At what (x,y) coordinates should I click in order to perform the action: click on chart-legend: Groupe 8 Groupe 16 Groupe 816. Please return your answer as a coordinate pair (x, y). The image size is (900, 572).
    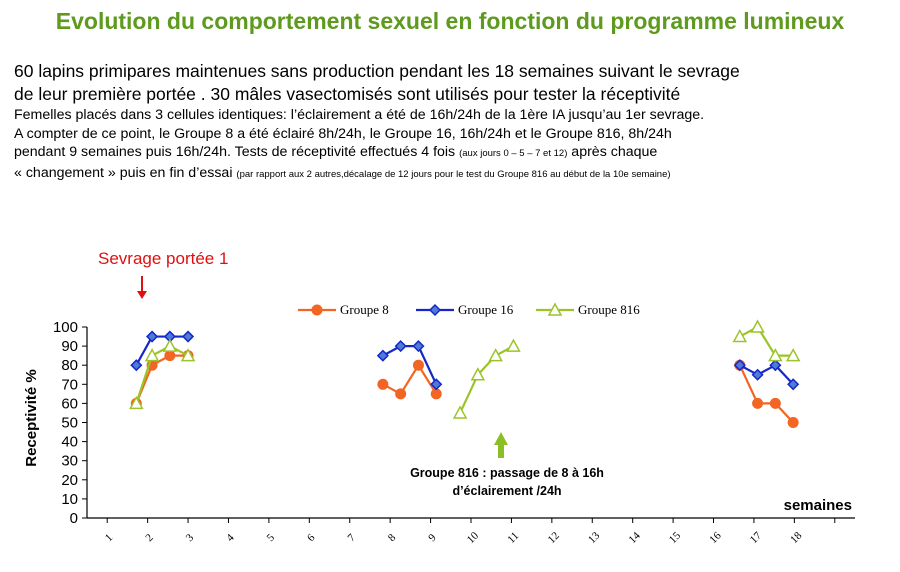
    Looking at the image, I should click on (469, 309).